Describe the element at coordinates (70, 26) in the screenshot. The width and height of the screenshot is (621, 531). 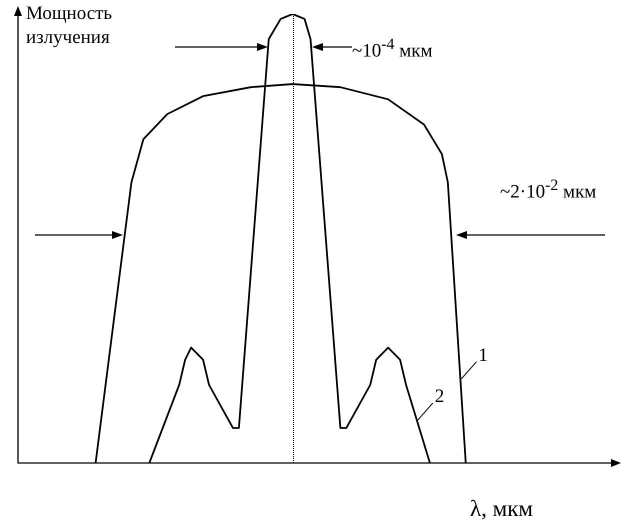
I see `y-axis-title: Мощность излучения` at that location.